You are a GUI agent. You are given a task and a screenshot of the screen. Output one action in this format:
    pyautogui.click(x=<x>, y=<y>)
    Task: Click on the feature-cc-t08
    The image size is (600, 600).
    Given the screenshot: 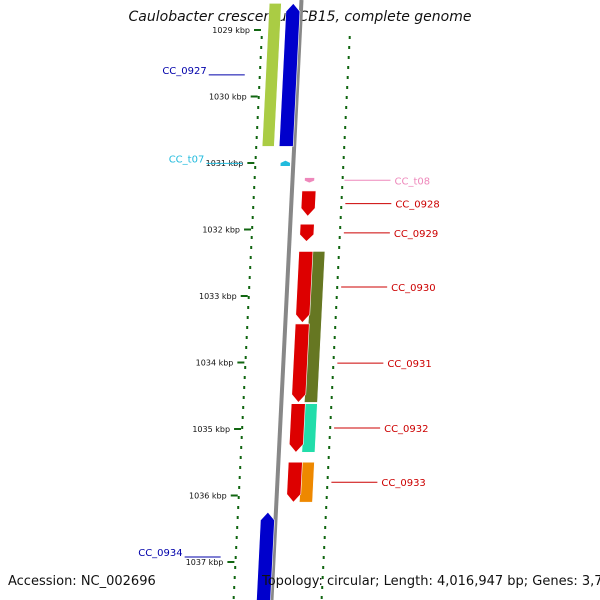 What is the action you would take?
    pyautogui.click(x=309, y=180)
    